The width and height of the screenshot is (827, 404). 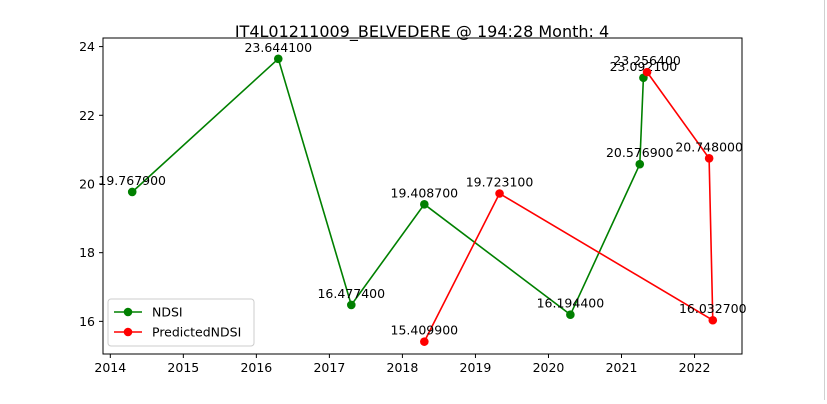 What do you see at coordinates (425, 330) in the screenshot?
I see `data-label: 15.409900` at bounding box center [425, 330].